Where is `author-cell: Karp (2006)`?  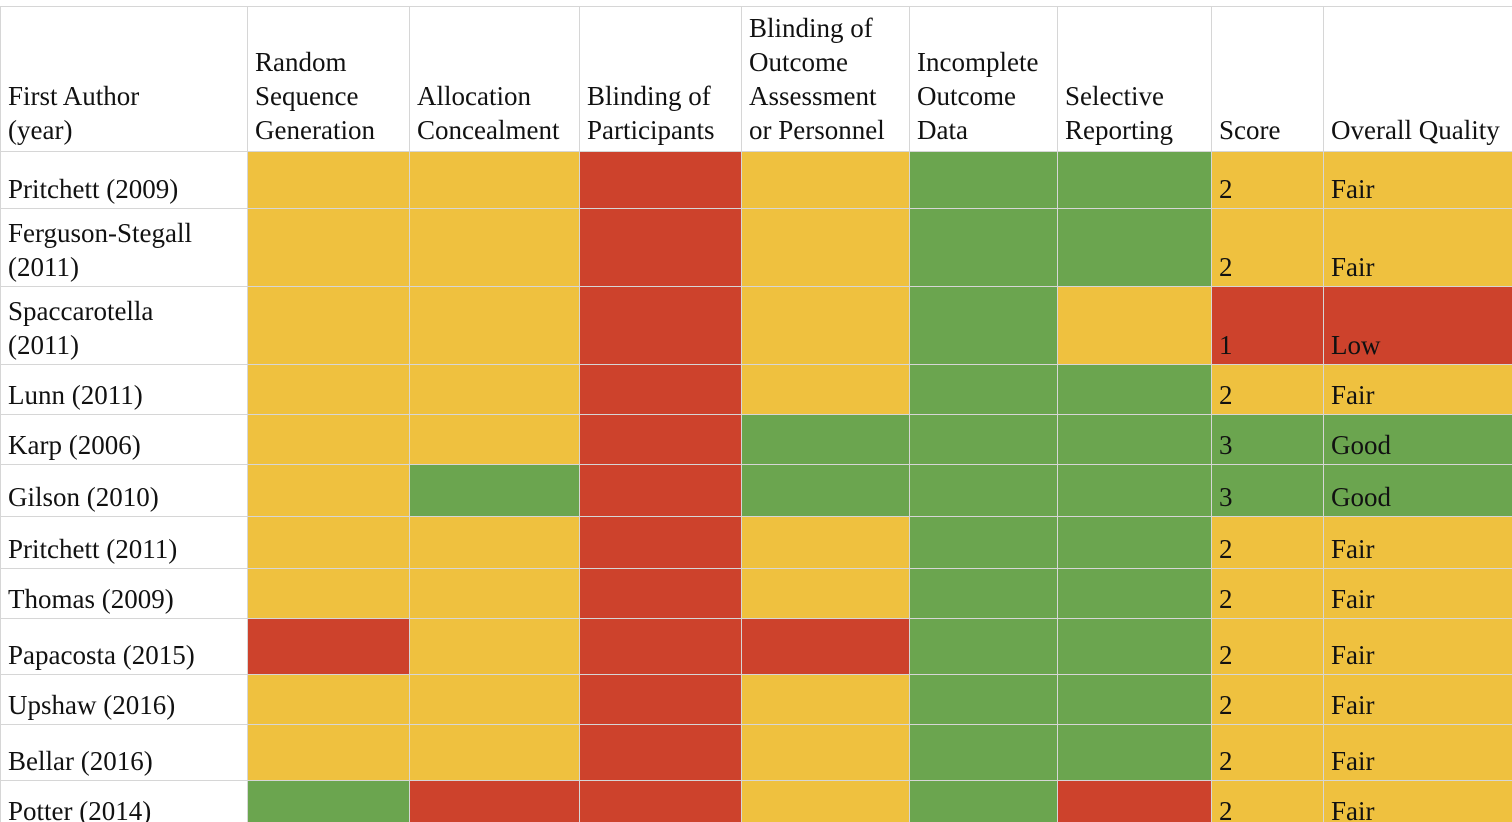 author-cell: Karp (2006) is located at coordinates (124, 439).